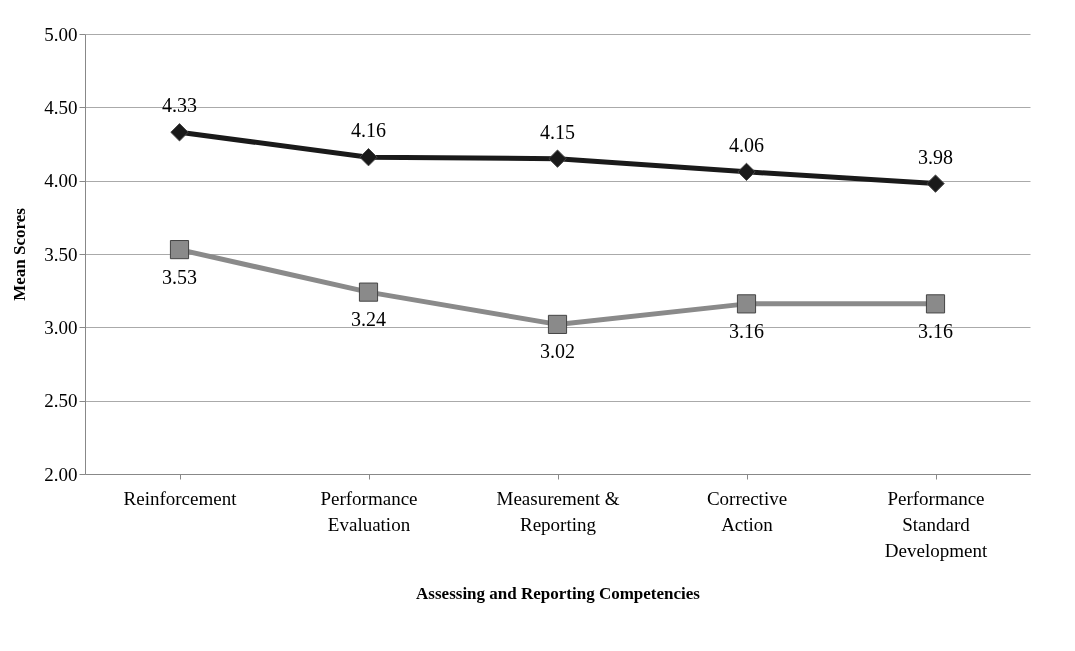  Describe the element at coordinates (61, 181) in the screenshot. I see `y-tick-label: 4.00` at that location.